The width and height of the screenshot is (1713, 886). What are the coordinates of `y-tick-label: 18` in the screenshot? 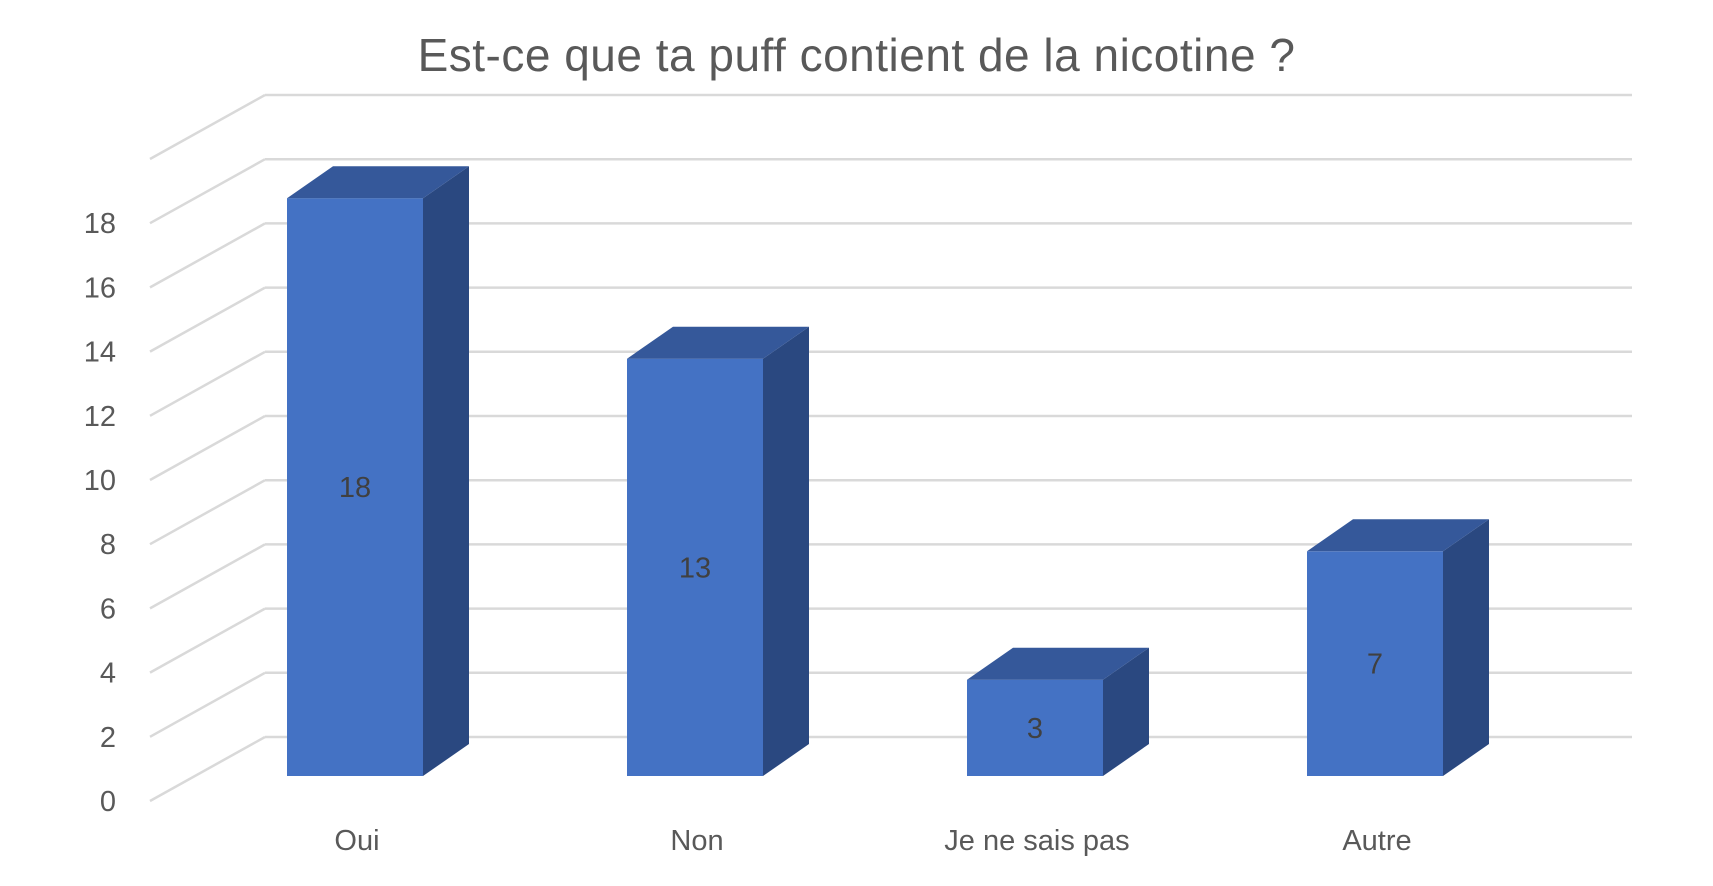 It's located at (100, 224).